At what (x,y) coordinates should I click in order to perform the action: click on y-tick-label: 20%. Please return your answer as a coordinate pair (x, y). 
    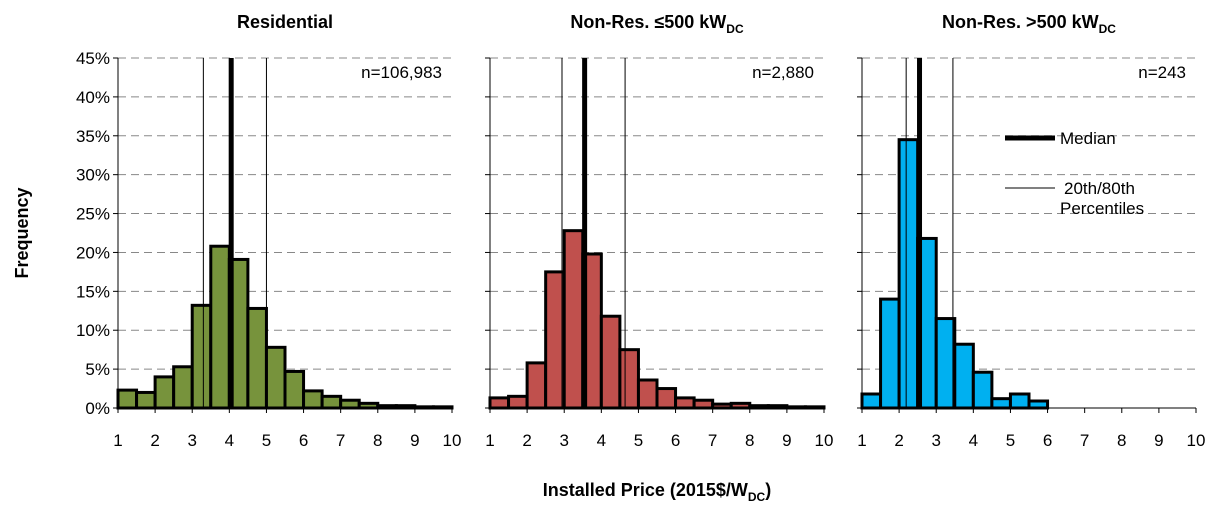
    Looking at the image, I should click on (93, 252).